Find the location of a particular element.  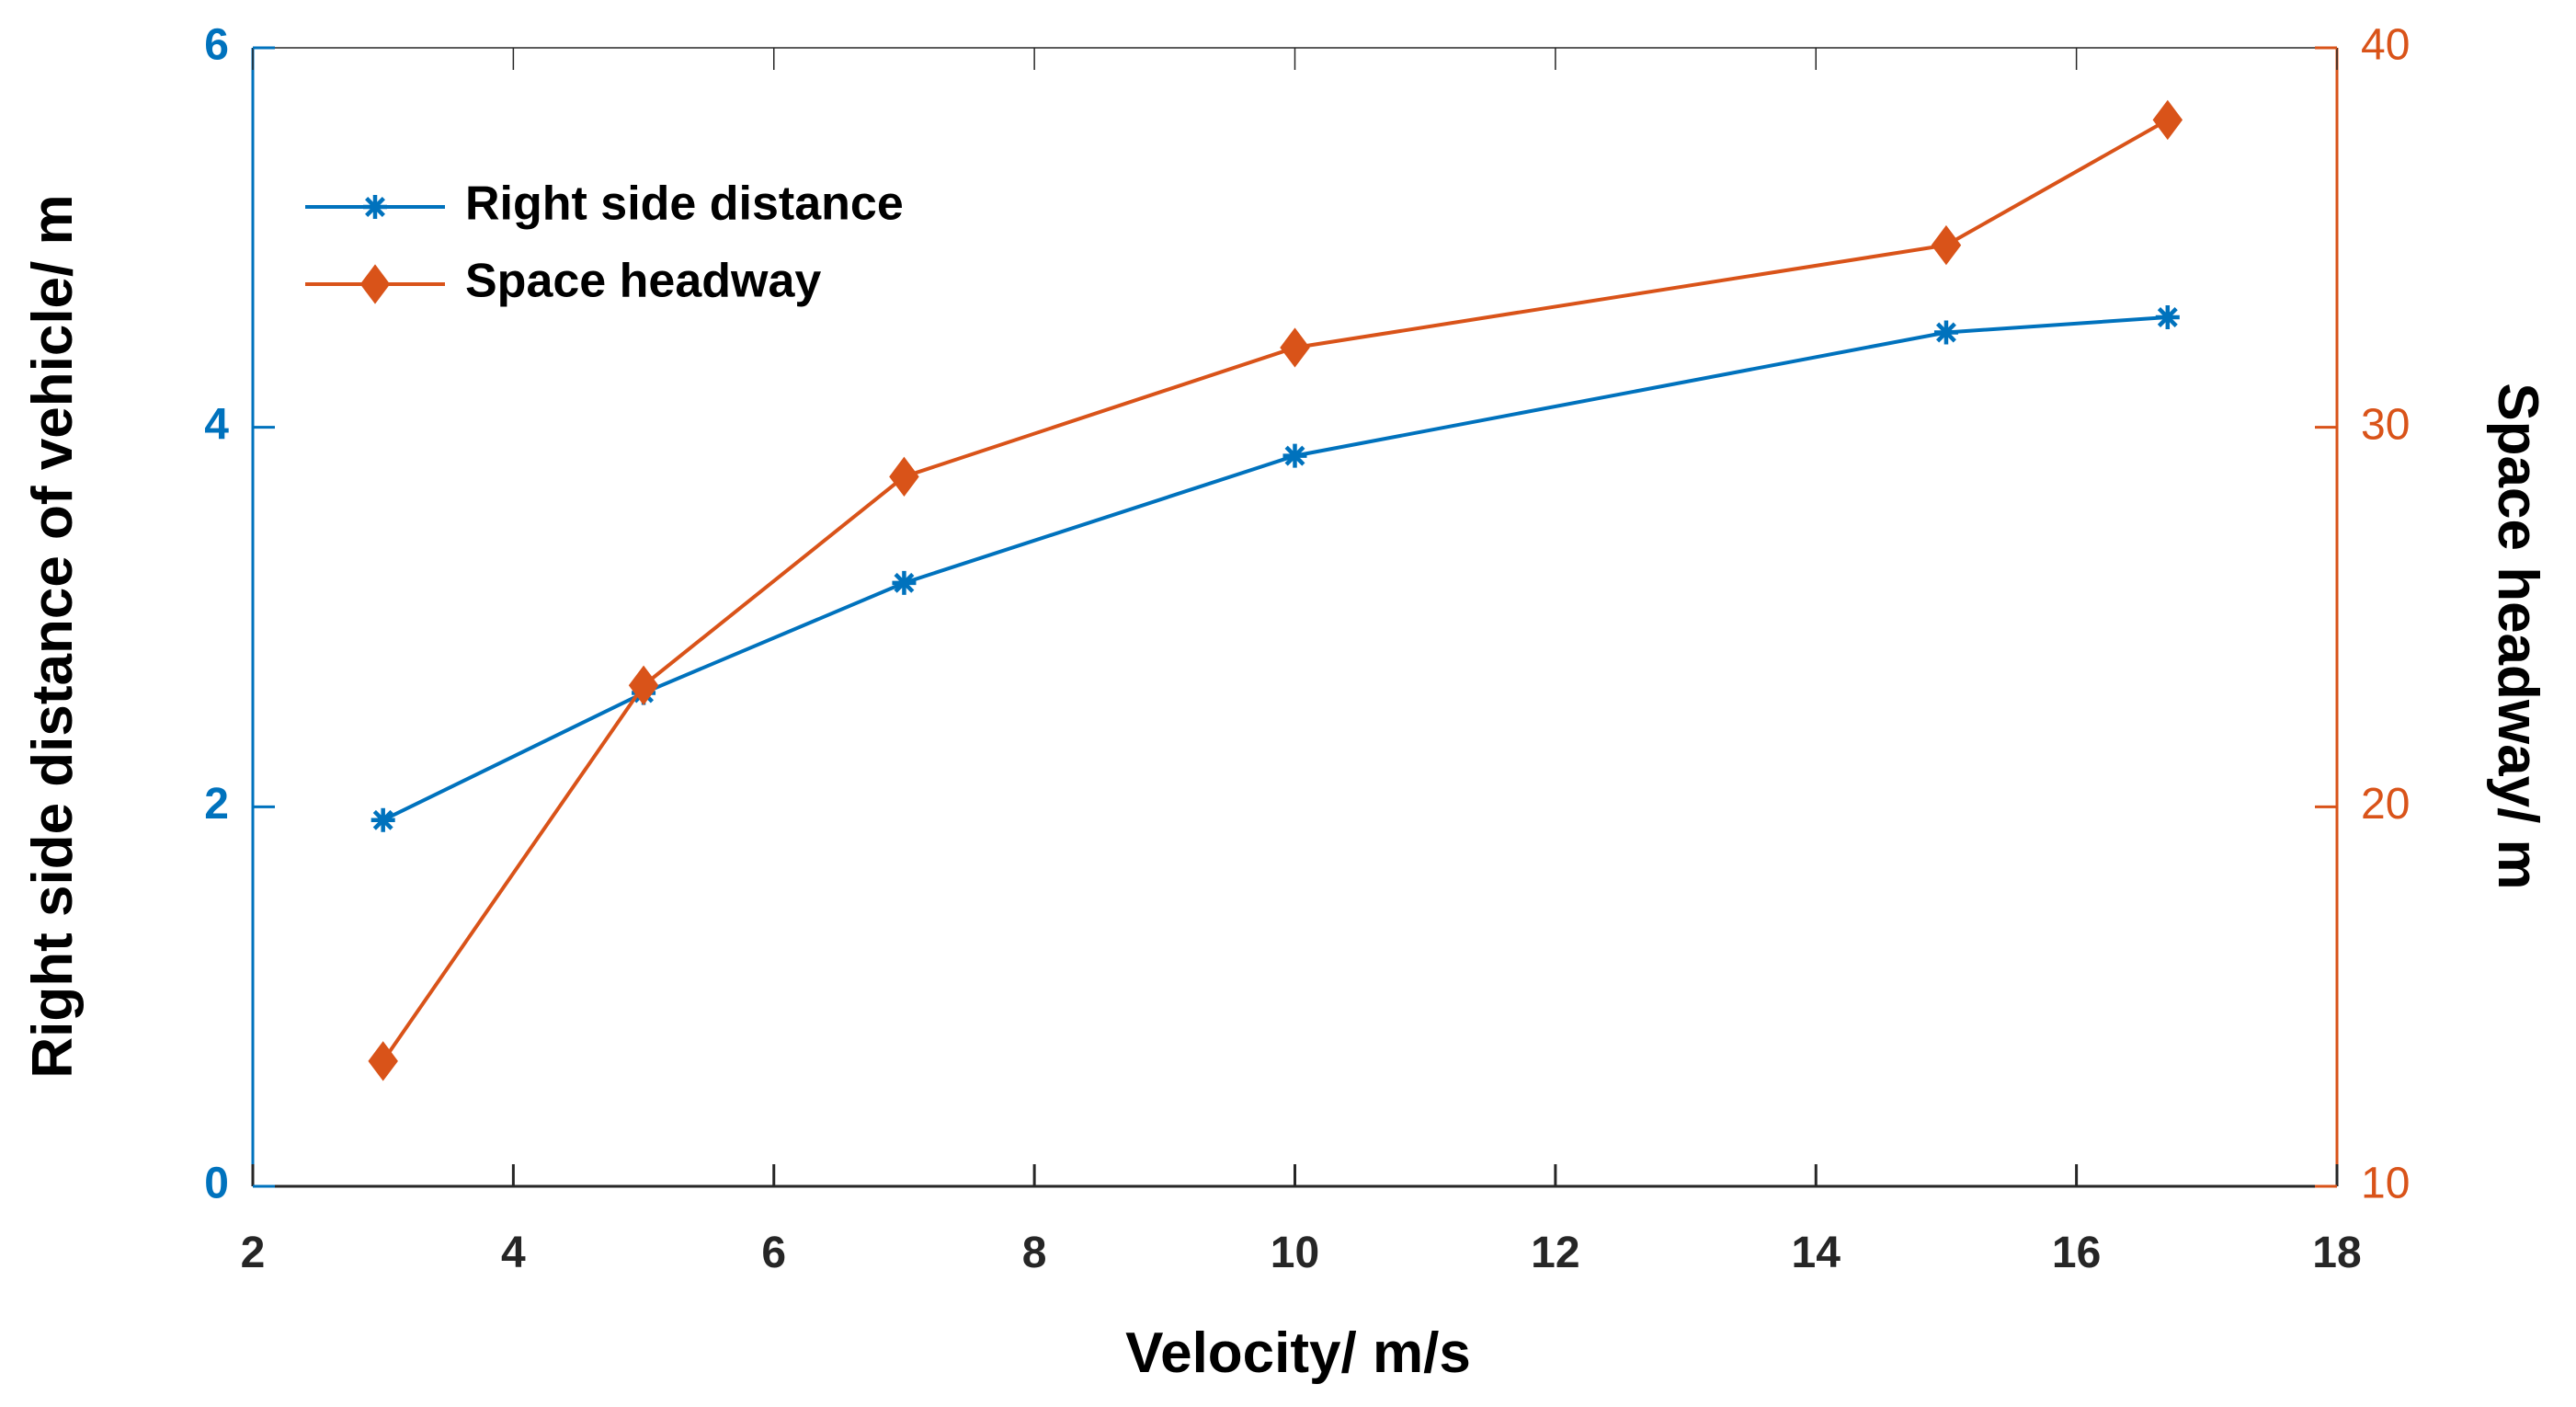

x-tick-label: 6 is located at coordinates (773, 1253).